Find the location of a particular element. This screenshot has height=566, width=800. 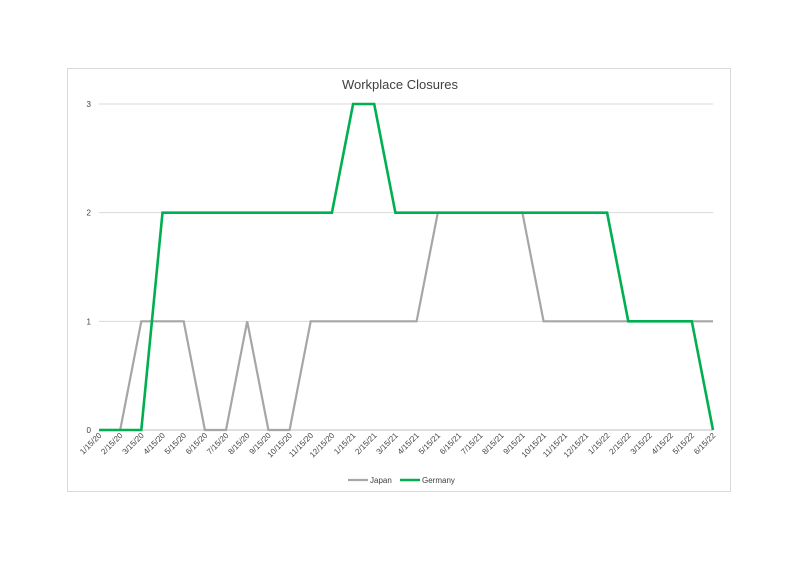

x-tick-label: 6/15/22 is located at coordinates (705, 444).